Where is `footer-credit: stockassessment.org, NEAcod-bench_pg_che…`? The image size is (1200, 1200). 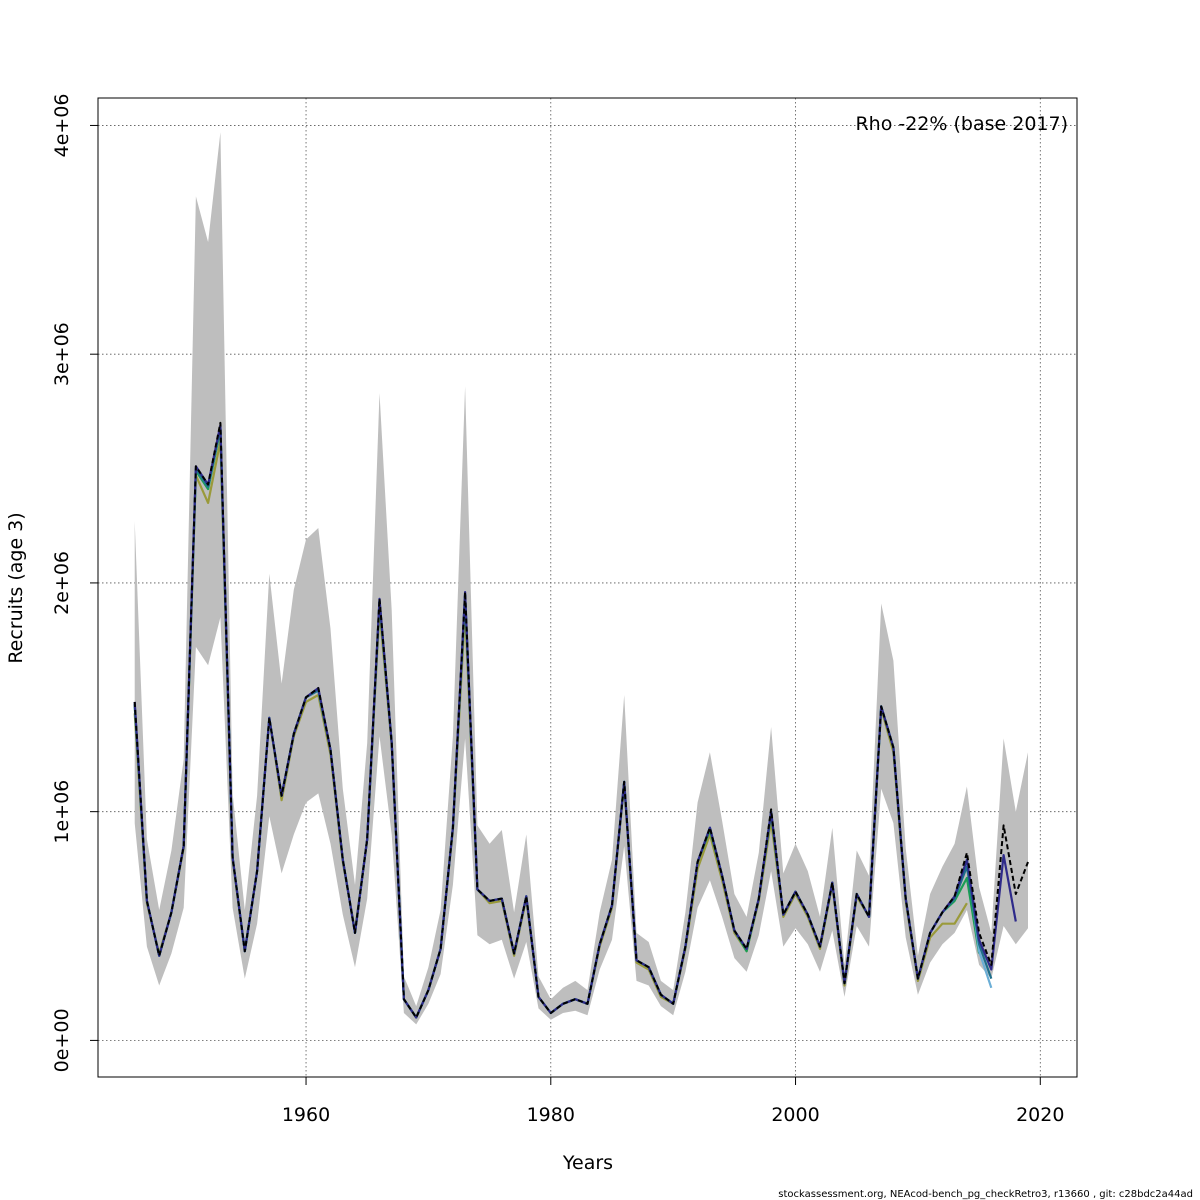
footer-credit: stockassessment.org, NEAcod-bench_pg_che… is located at coordinates (985, 1194).